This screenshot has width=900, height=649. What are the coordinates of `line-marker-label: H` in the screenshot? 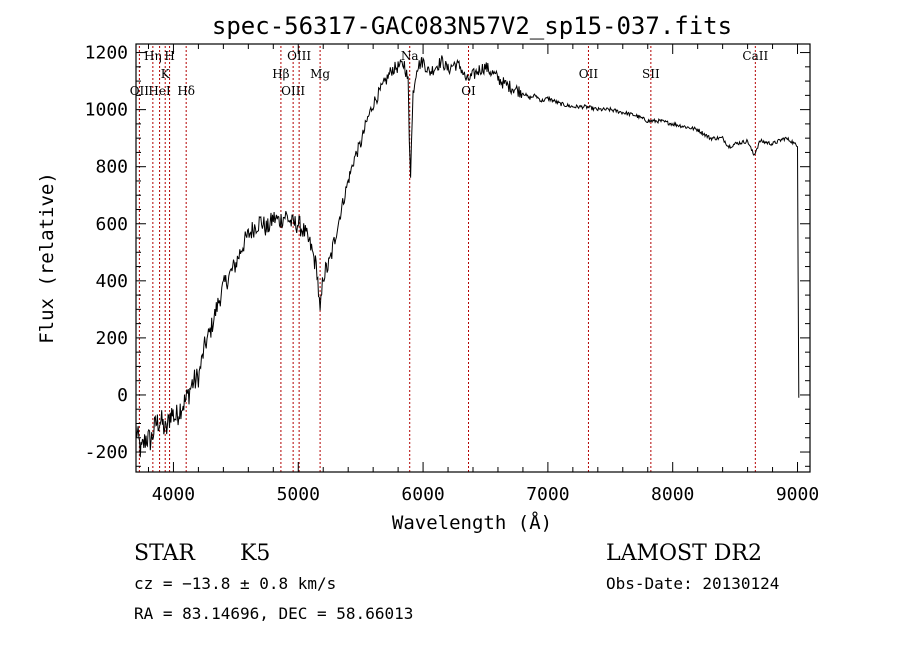 It's located at (169, 56).